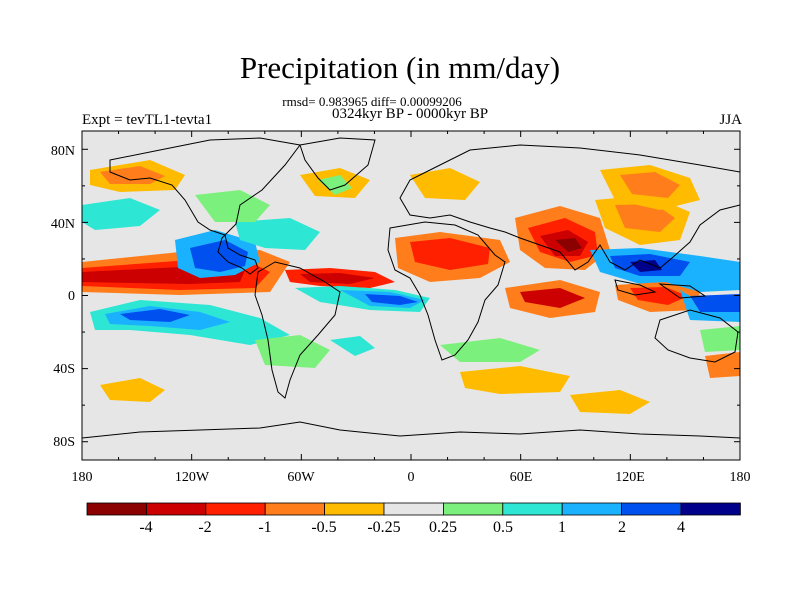 The width and height of the screenshot is (800, 600). What do you see at coordinates (277, 234) in the screenshot?
I see `anomaly-caribbean-wet` at bounding box center [277, 234].